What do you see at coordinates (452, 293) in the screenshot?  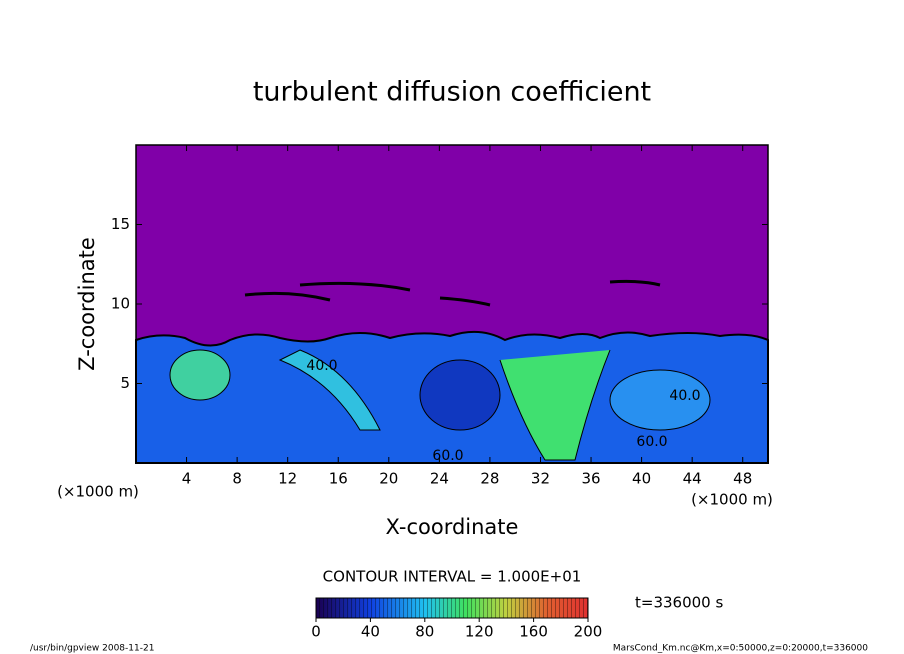 I see `contour-line` at bounding box center [452, 293].